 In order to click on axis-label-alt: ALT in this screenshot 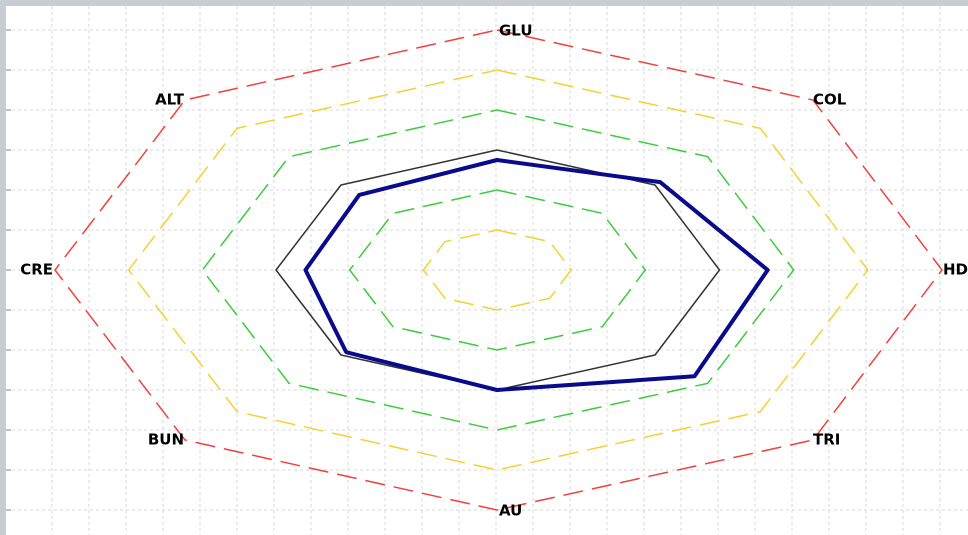, I will do `click(170, 100)`.